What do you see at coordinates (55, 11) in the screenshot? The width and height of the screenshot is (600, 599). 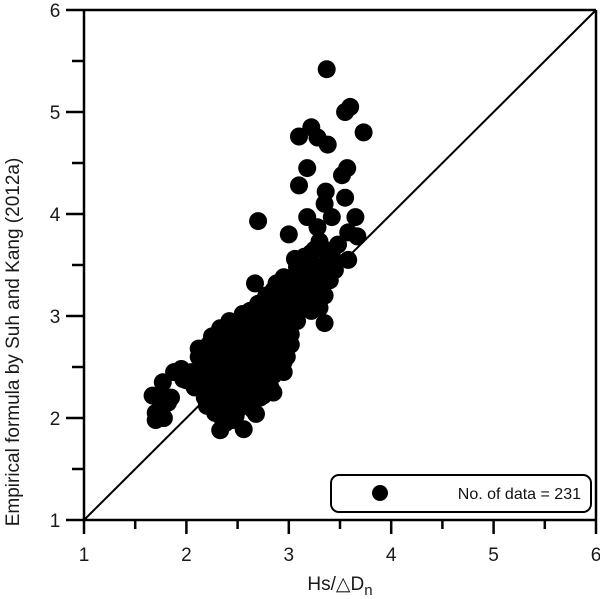 I see `y-tick-label: 6` at bounding box center [55, 11].